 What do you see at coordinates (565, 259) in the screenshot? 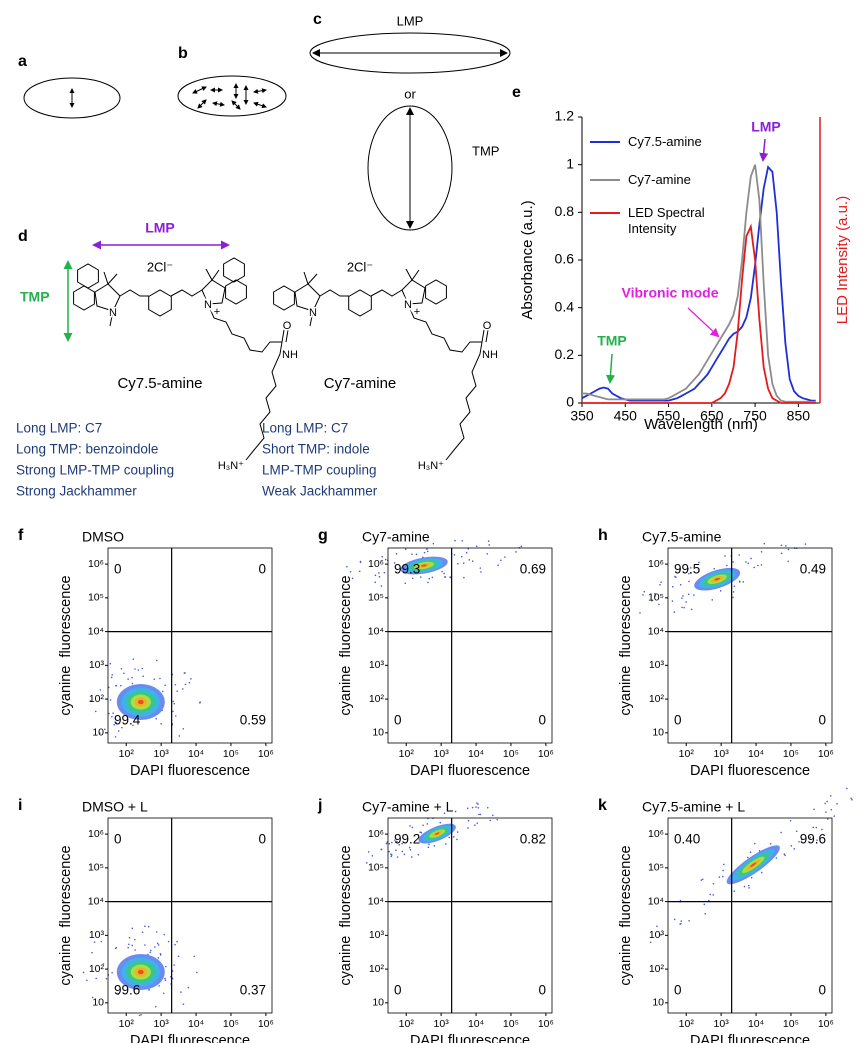
I see `y-tick-label: 0.6` at bounding box center [565, 259].